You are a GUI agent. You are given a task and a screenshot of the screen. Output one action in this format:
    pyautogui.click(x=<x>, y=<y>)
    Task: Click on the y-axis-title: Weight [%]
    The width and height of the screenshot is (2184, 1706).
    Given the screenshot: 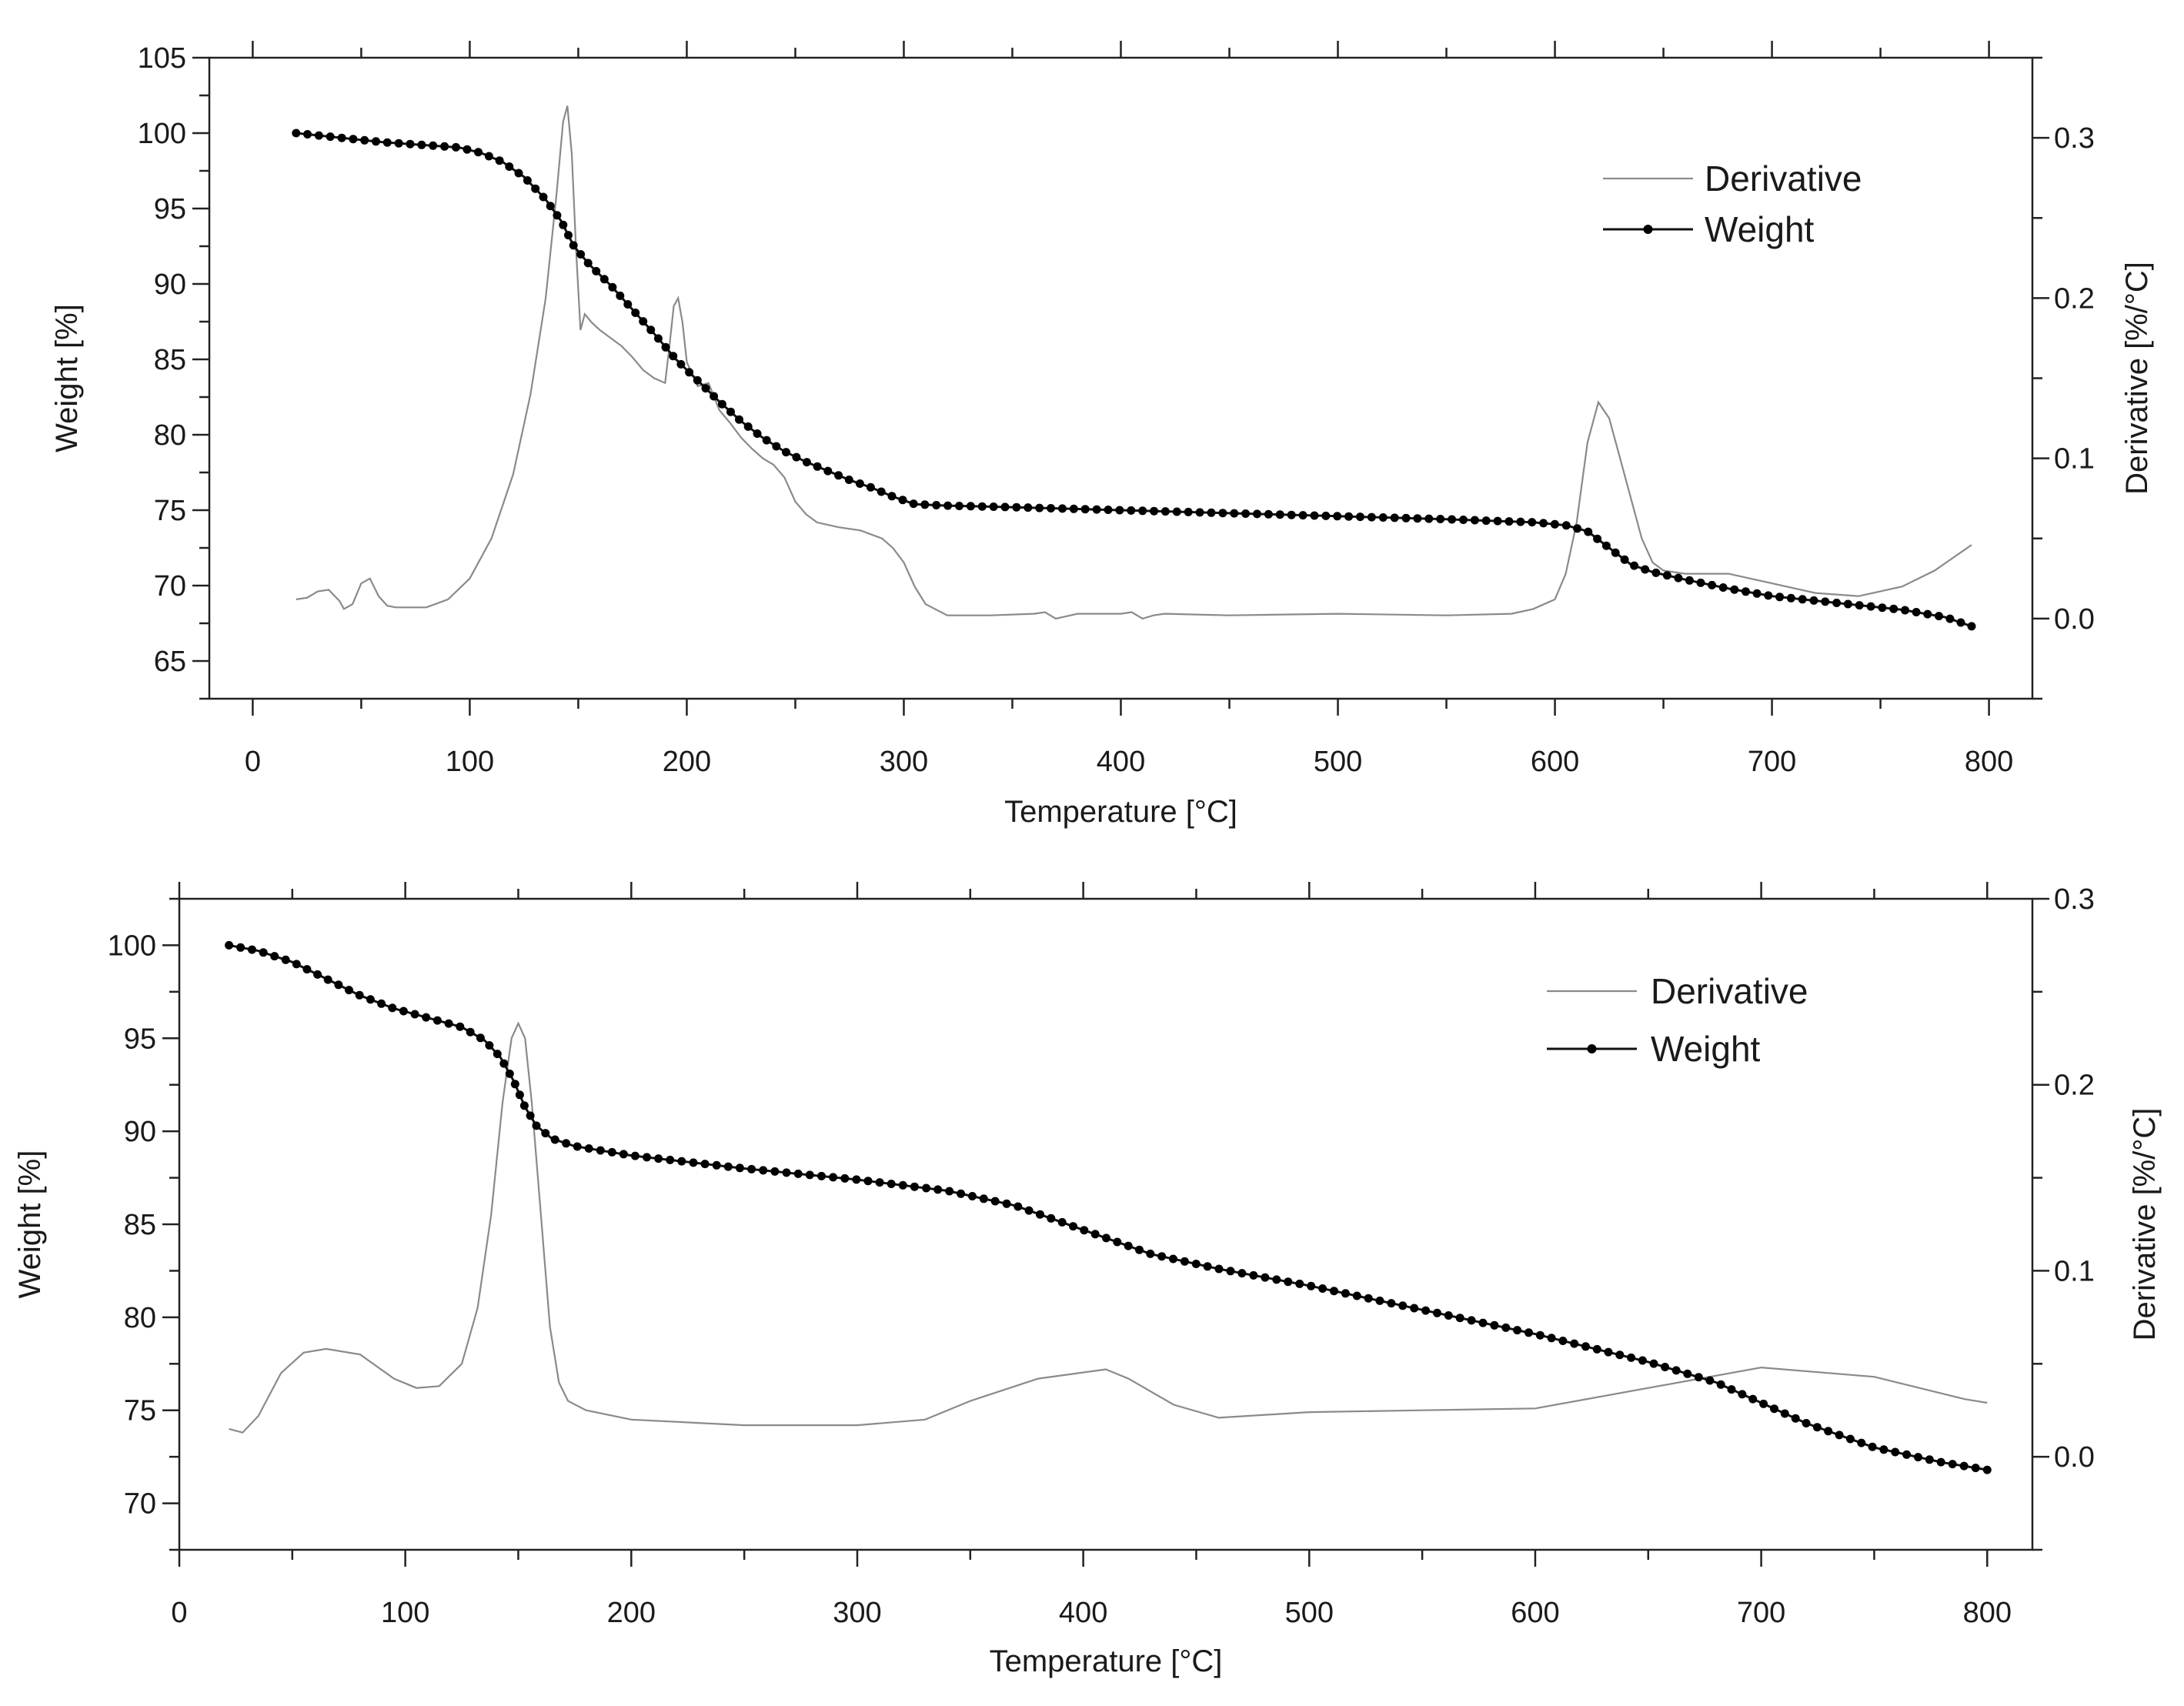 What is the action you would take?
    pyautogui.click(x=30, y=1224)
    